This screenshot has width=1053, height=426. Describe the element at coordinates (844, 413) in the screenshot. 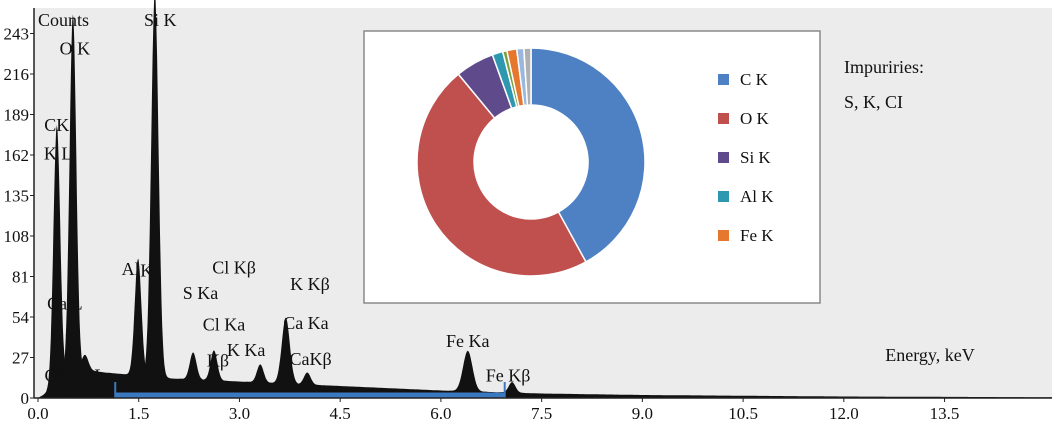

I see `x-tick-label: 12.0` at that location.